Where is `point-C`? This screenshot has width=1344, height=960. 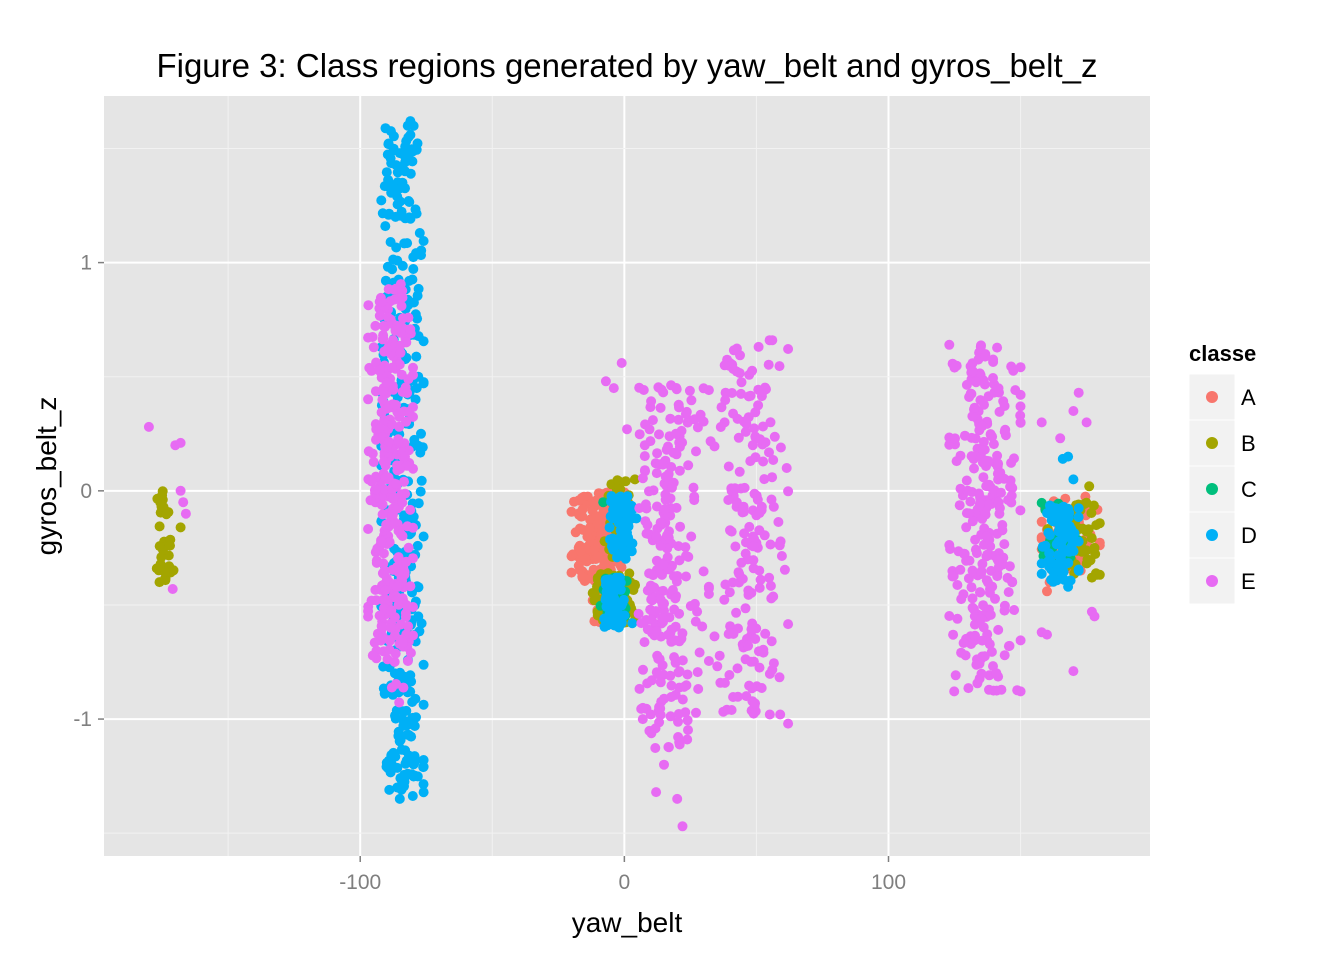
point-C is located at coordinates (1041, 502).